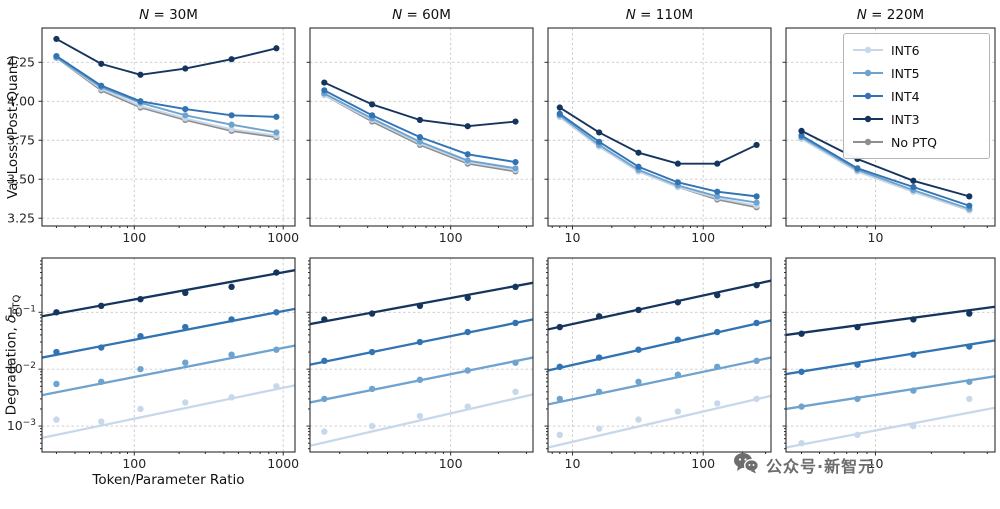  I want to click on legend-entry-int3: INT3, so click(916, 119).